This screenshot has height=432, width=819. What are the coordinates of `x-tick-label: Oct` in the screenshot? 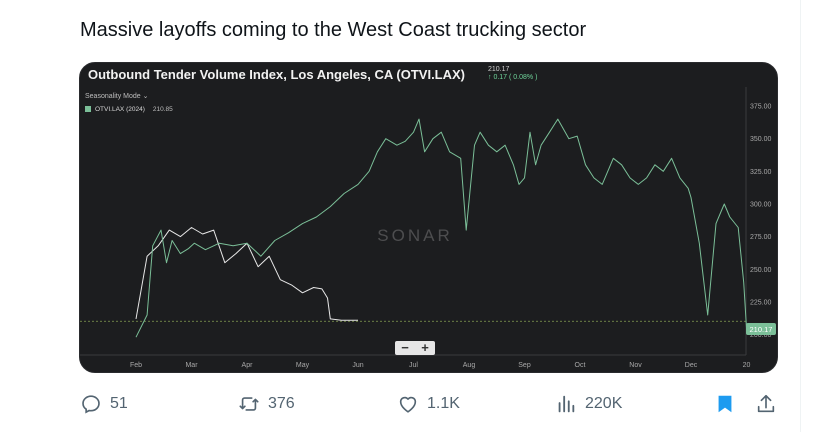 It's located at (580, 365).